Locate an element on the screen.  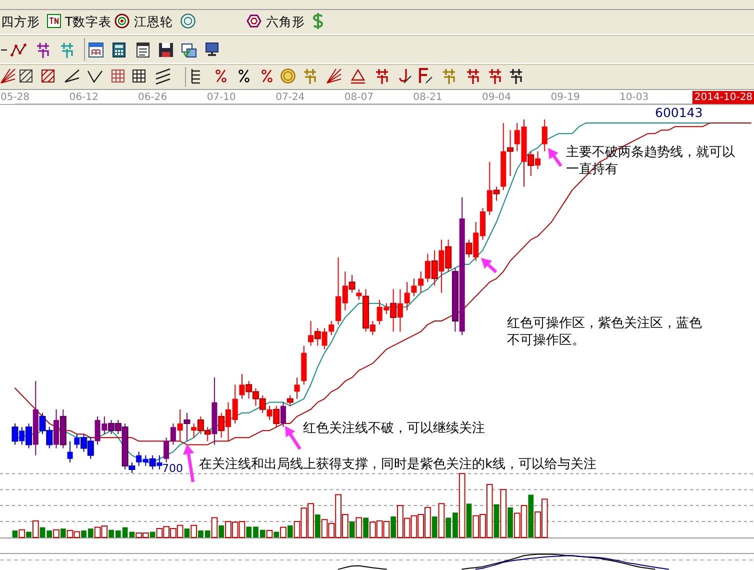
x-tick-label: 07-10 is located at coordinates (221, 97).